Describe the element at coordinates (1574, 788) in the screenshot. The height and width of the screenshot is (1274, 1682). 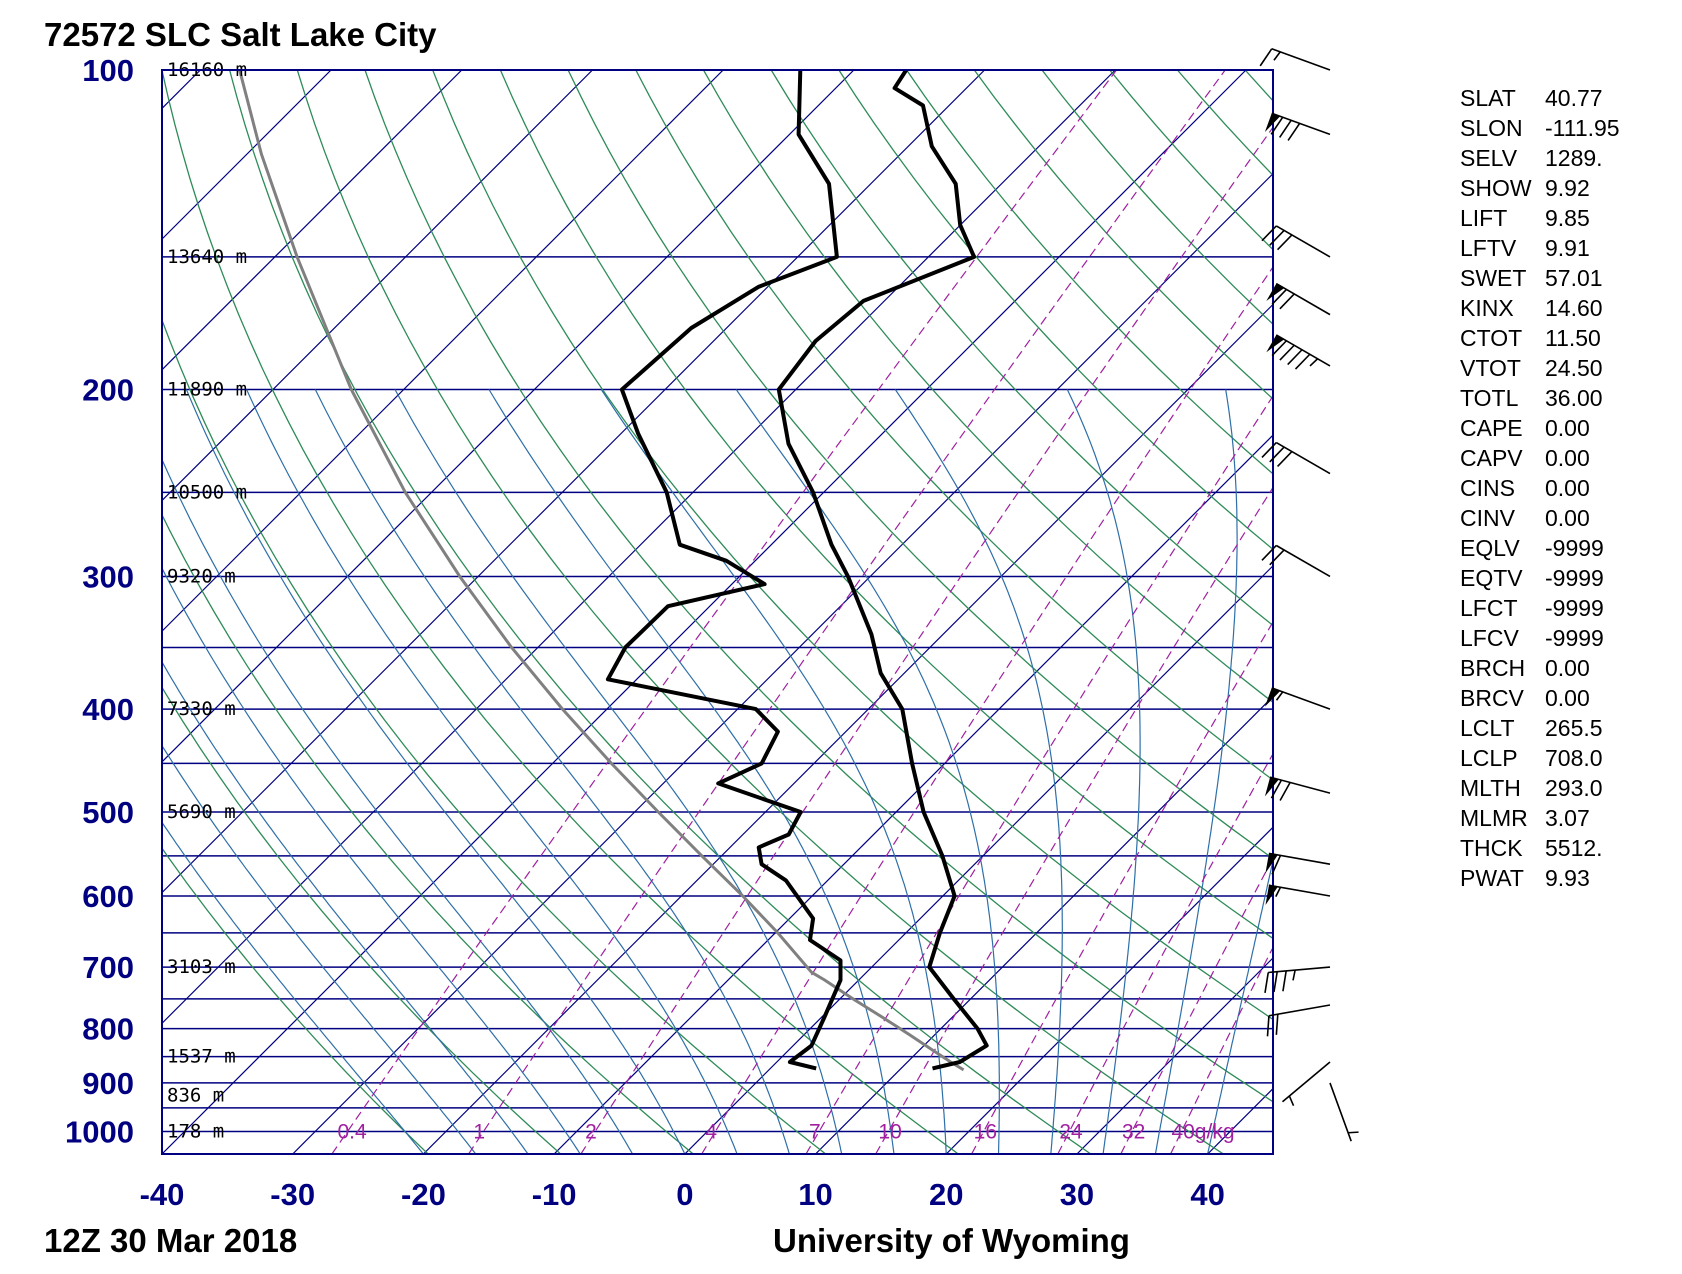
I see `index-value: 293.0` at that location.